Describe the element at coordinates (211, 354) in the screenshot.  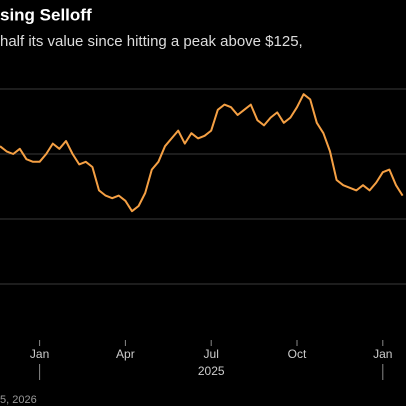
I see `x-tick-label: Jul` at that location.